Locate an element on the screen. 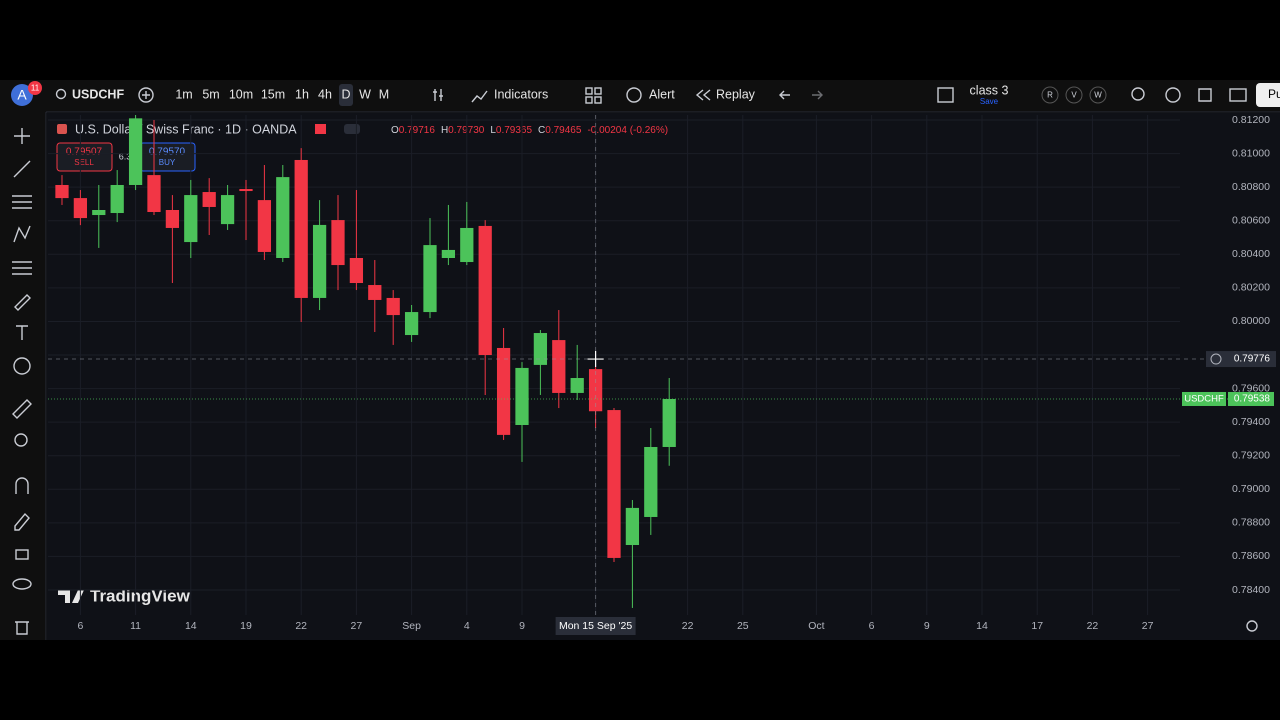 The width and height of the screenshot is (1280, 720). magnet-tool is located at coordinates (22, 485).